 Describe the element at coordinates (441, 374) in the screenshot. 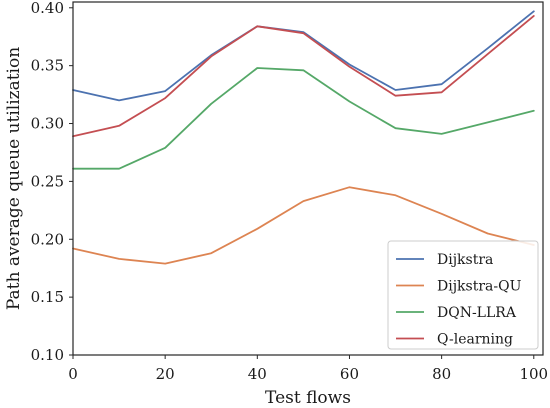

I see `x-tick-label: 80` at that location.